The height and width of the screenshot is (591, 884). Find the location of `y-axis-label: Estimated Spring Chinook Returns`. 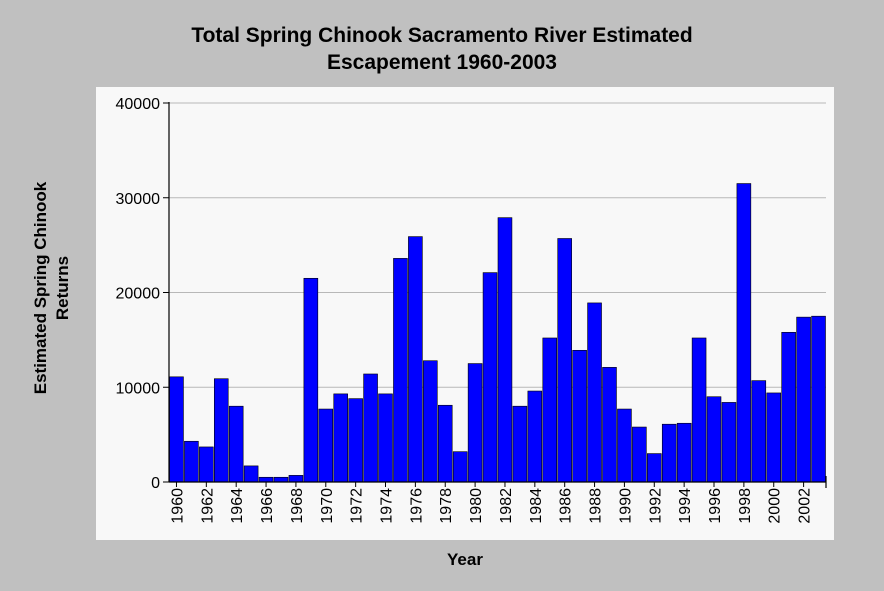

y-axis-label: Estimated Spring Chinook Returns is located at coordinates (52, 288).